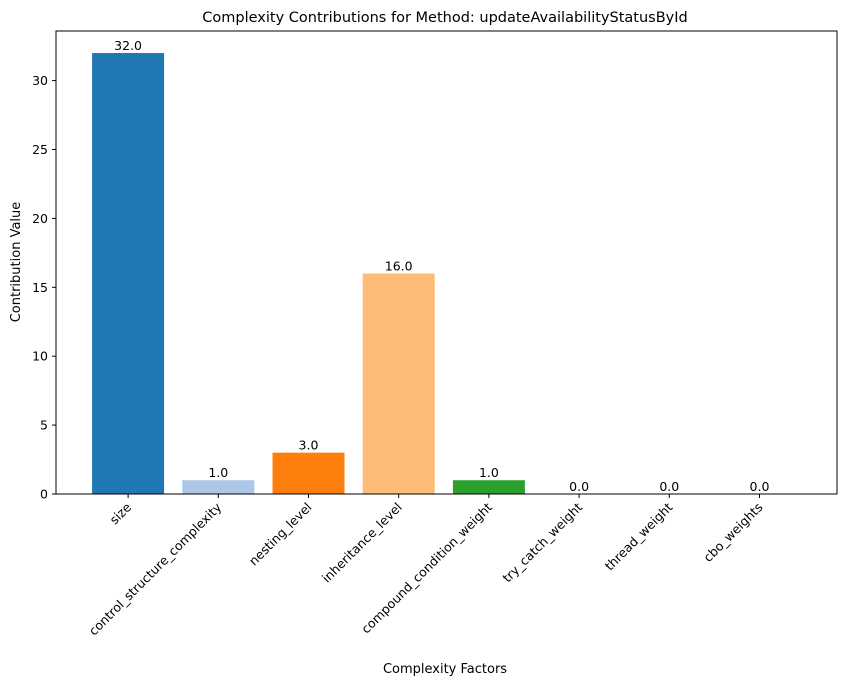  What do you see at coordinates (16, 262) in the screenshot?
I see `y-axis-label: Contribution Value` at bounding box center [16, 262].